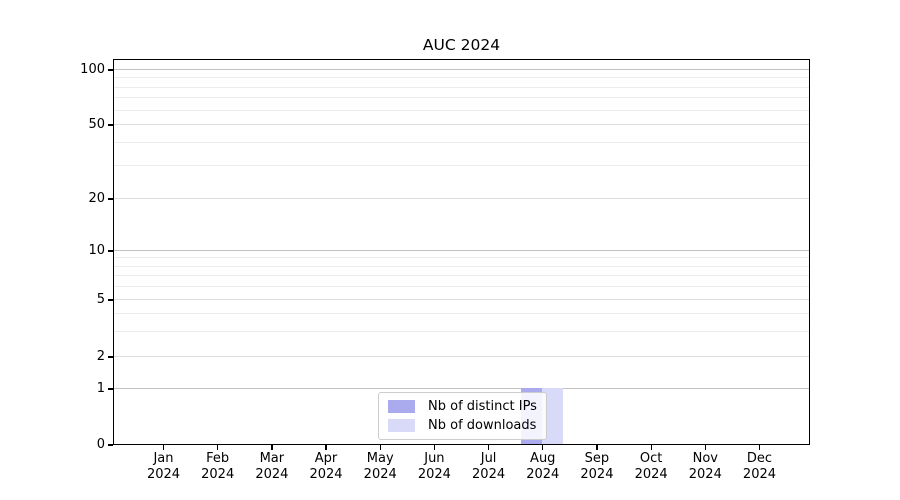 Image resolution: width=900 pixels, height=500 pixels. I want to click on x-tick-label-sep: Sep 2024, so click(597, 466).